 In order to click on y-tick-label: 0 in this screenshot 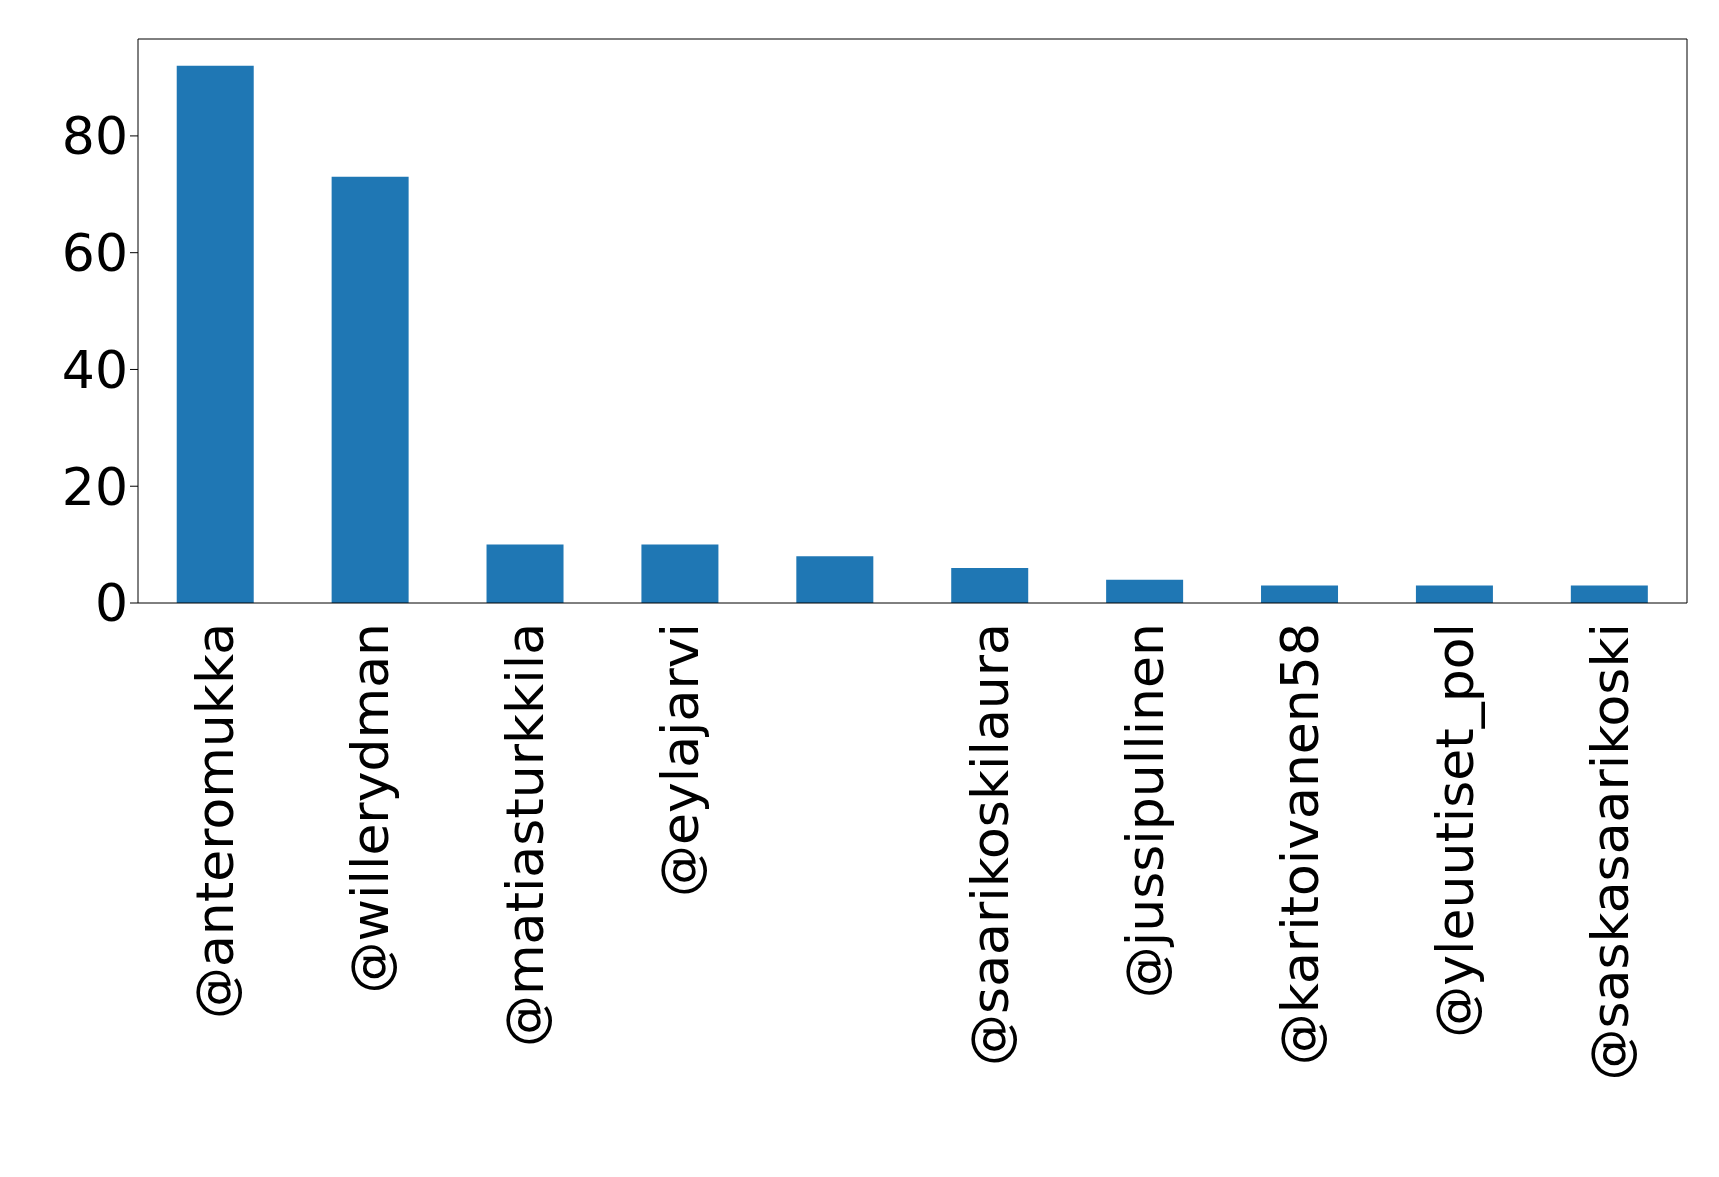, I will do `click(111, 603)`.